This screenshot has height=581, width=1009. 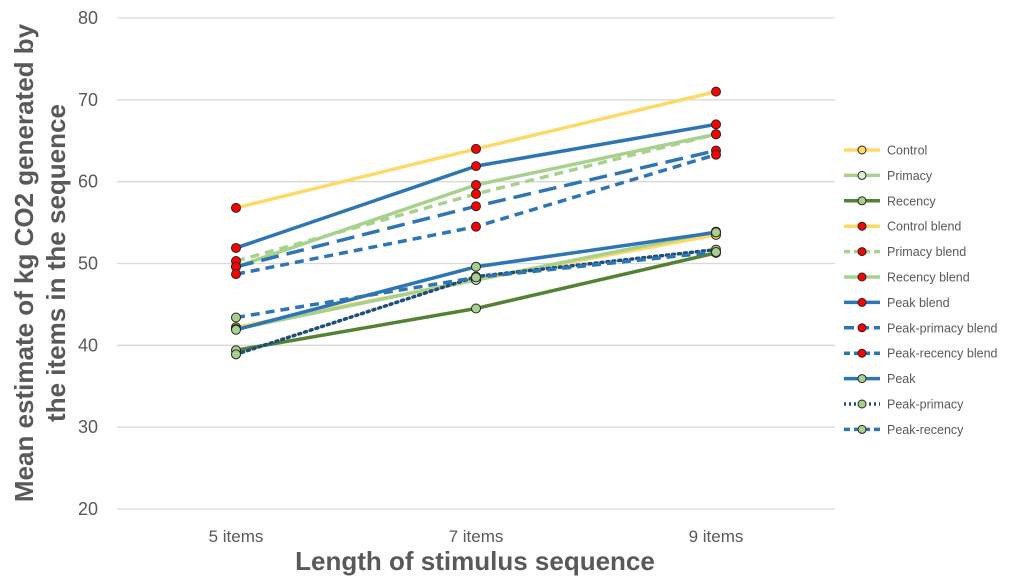 I want to click on legend-item-peak-primacy-blend: Peak-primacy blend, so click(x=921, y=328).